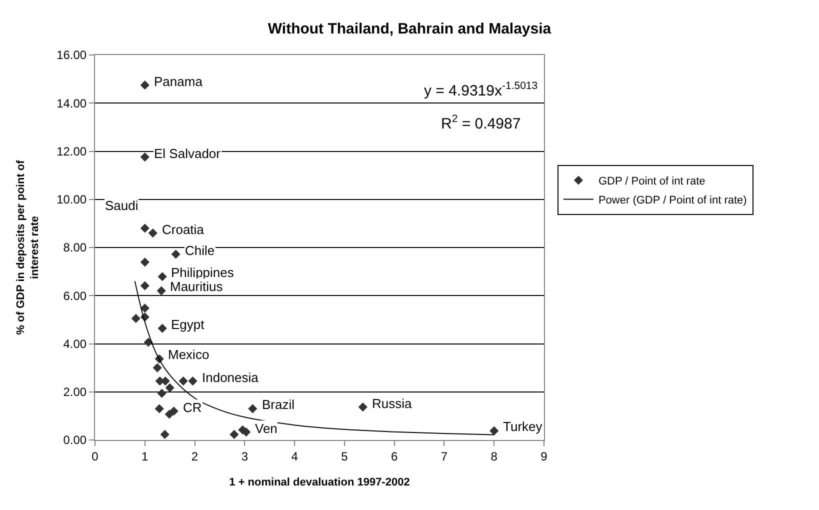  Describe the element at coordinates (523, 426) in the screenshot. I see `annotation: Turkey` at that location.